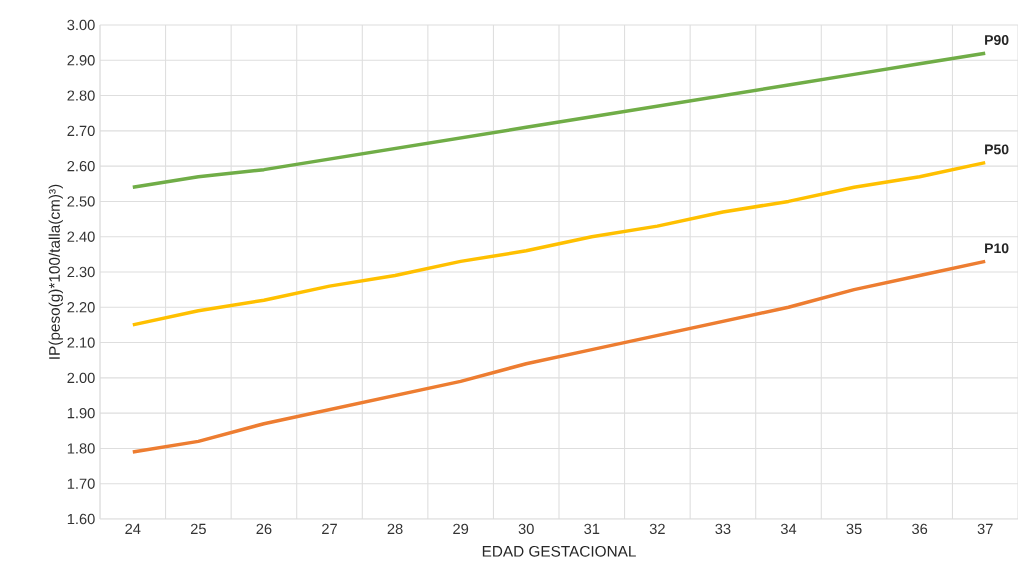 Image resolution: width=1018 pixels, height=584 pixels. I want to click on y-tick-label: 2.50, so click(81, 201).